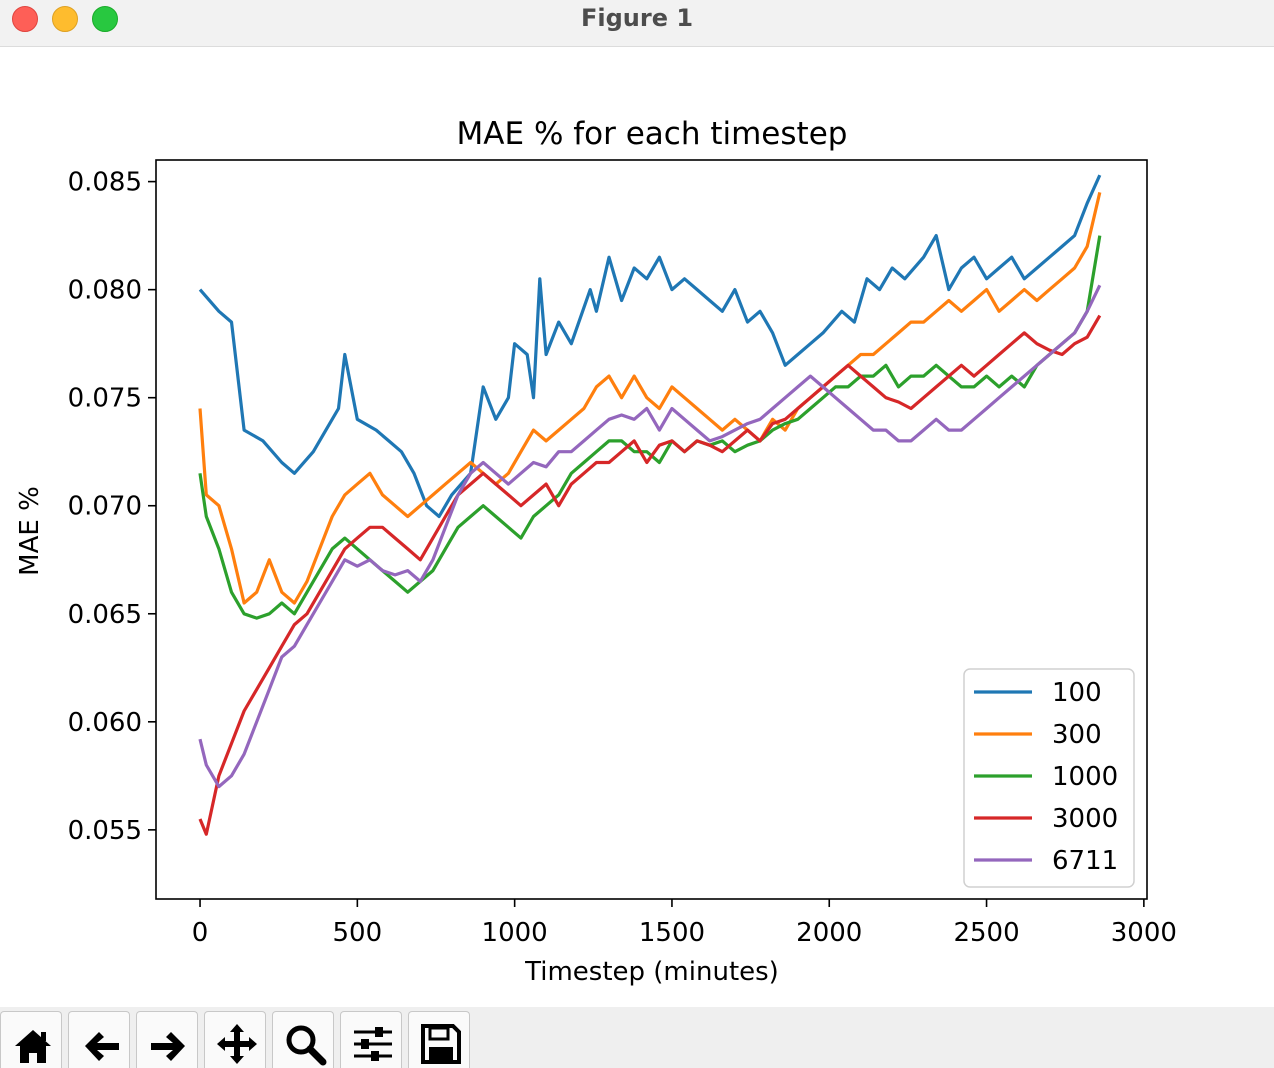 The width and height of the screenshot is (1274, 1068). Describe the element at coordinates (986, 933) in the screenshot. I see `x-tick-label: 2500` at that location.